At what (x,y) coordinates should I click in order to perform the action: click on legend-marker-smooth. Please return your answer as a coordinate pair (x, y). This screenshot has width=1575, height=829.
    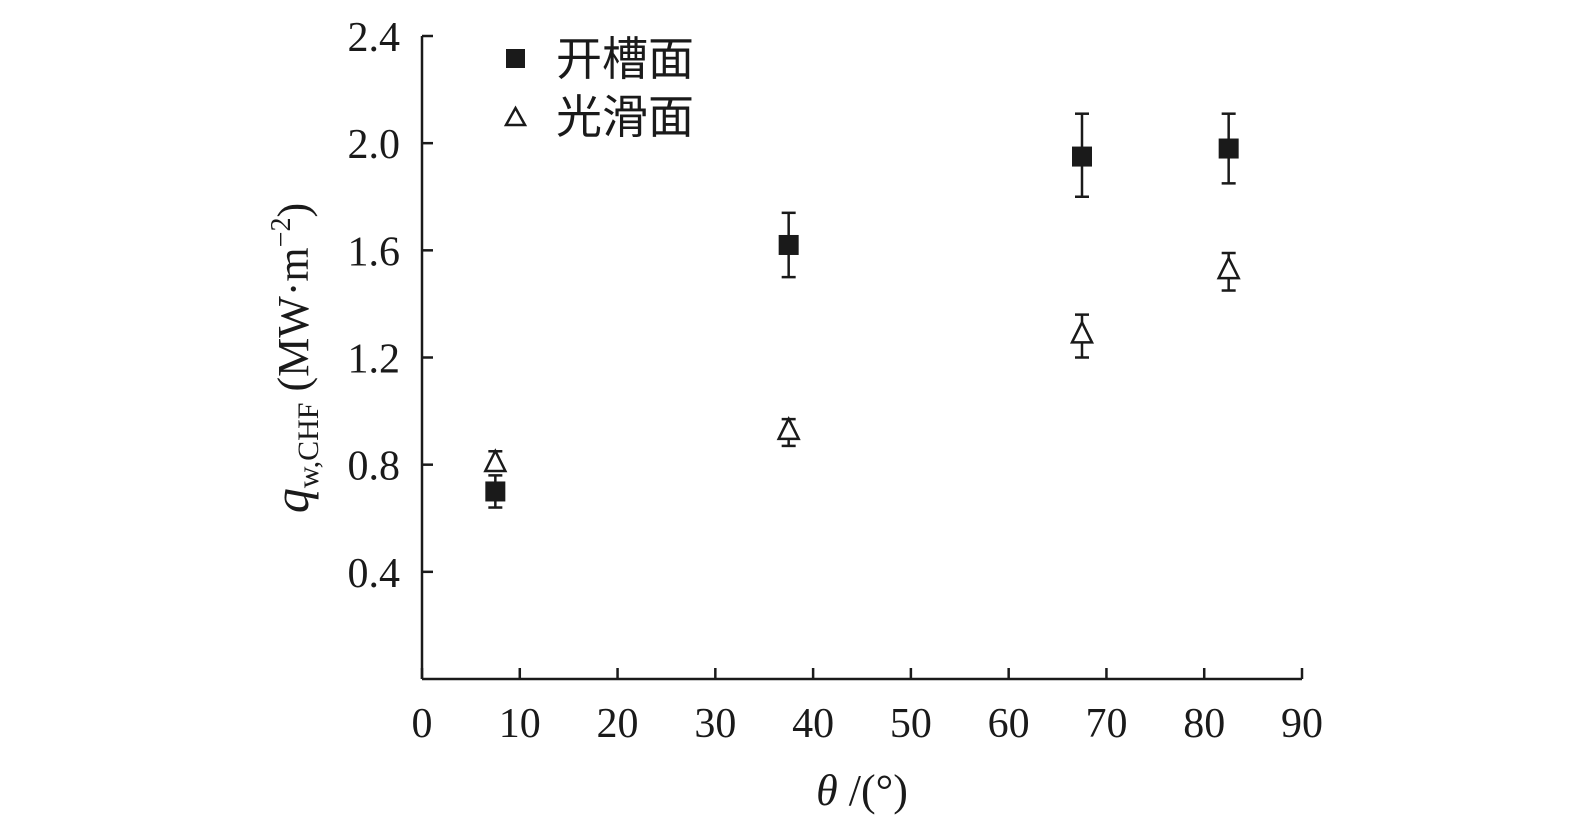
    Looking at the image, I should click on (515, 116).